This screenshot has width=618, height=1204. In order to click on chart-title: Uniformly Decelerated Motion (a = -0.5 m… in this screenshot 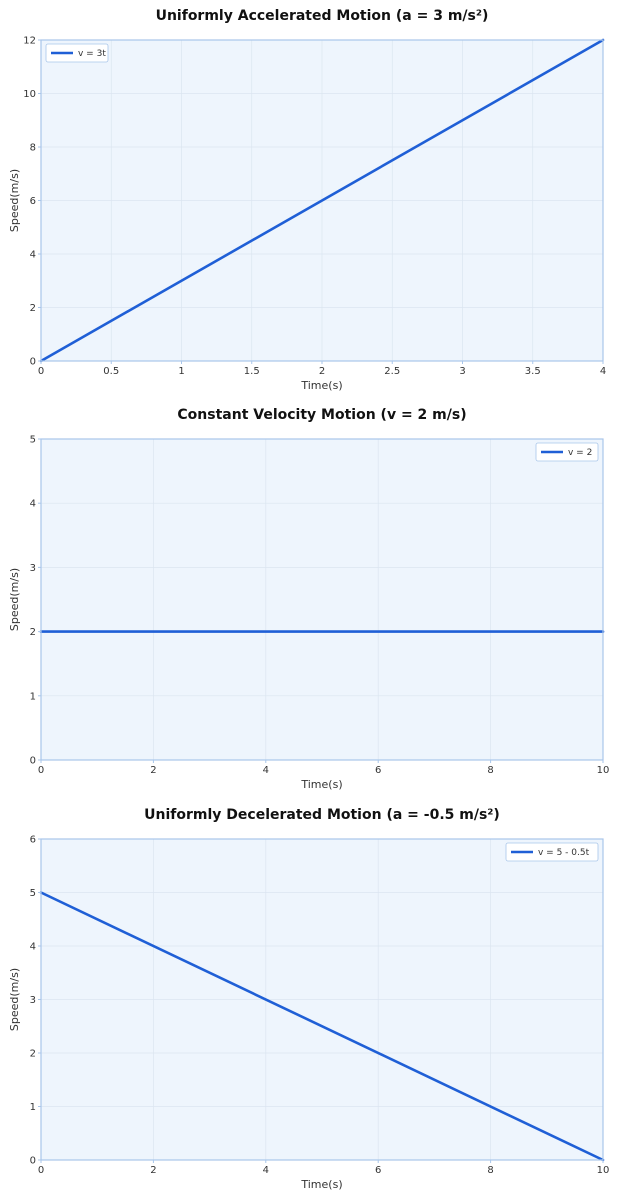, I will do `click(322, 815)`.